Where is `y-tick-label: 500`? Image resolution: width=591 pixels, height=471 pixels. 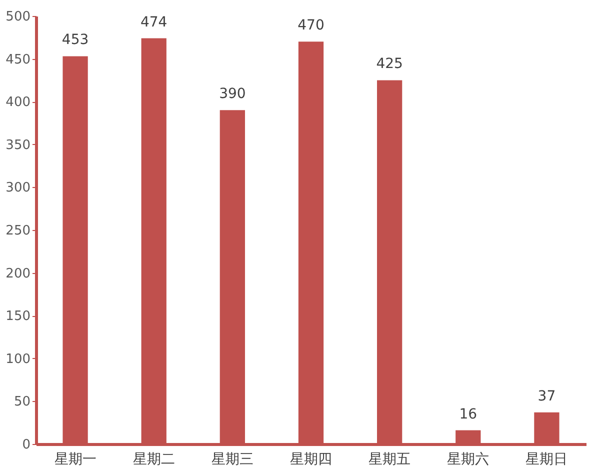
y-tick-label: 500 is located at coordinates (18, 17).